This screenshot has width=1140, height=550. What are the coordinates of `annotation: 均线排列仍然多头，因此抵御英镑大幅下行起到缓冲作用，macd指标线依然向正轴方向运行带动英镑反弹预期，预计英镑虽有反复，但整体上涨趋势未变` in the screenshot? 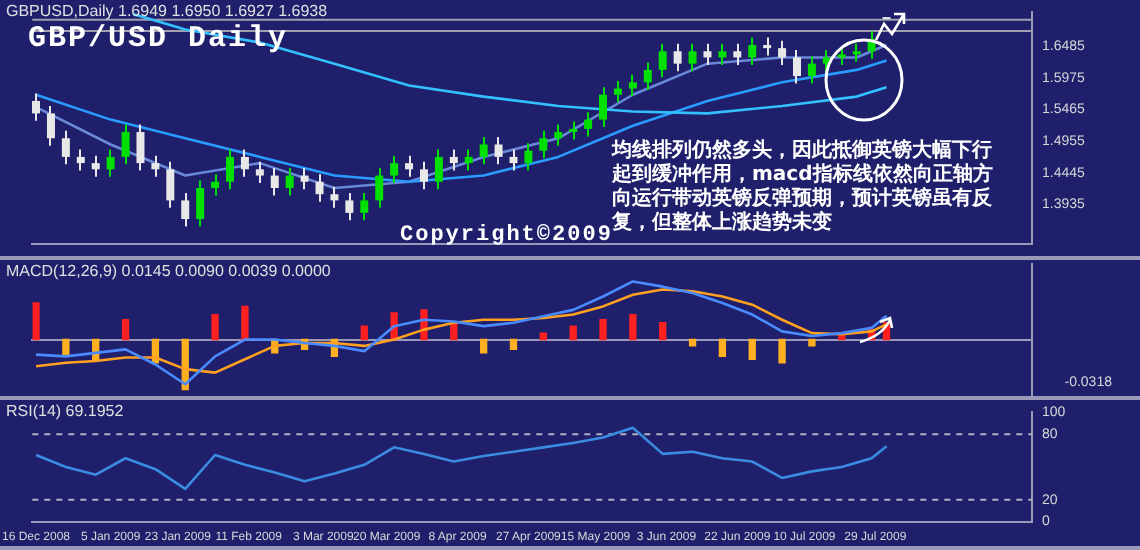 It's located at (803, 188).